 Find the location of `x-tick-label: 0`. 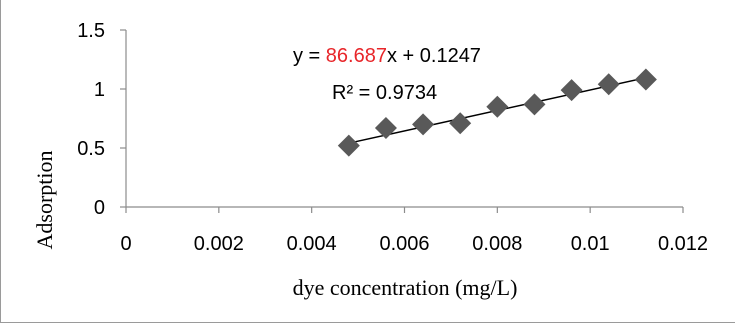

x-tick-label: 0 is located at coordinates (125, 244).